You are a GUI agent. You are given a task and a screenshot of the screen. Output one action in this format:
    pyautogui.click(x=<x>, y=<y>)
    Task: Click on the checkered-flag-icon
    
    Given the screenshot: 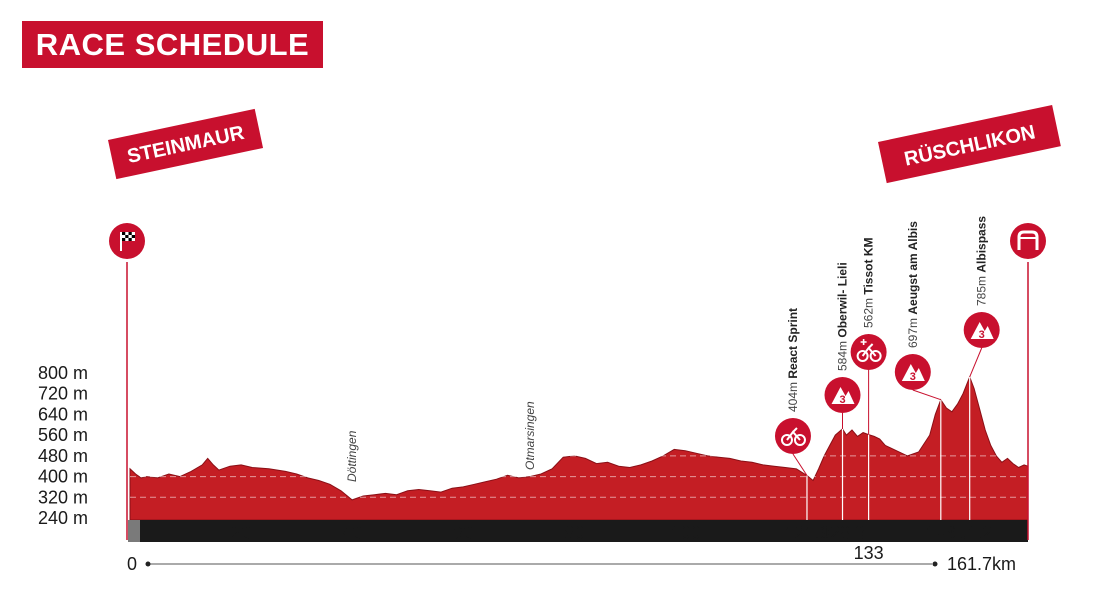 What is the action you would take?
    pyautogui.click(x=127, y=241)
    